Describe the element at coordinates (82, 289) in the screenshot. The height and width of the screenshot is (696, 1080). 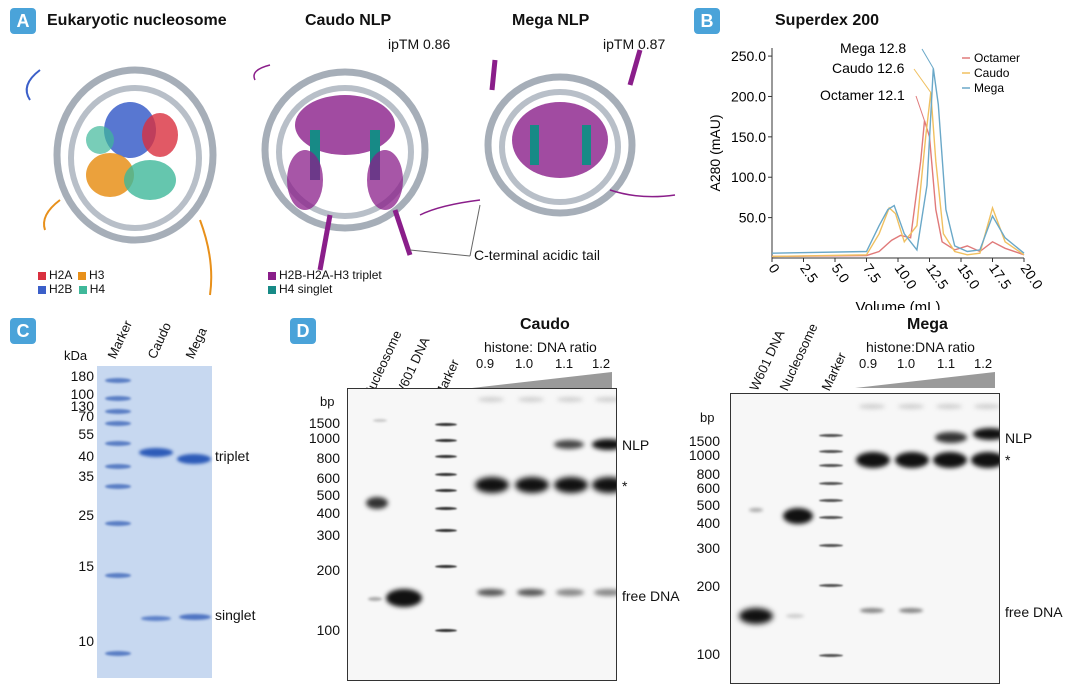
I see `legend-swatch-h4` at that location.